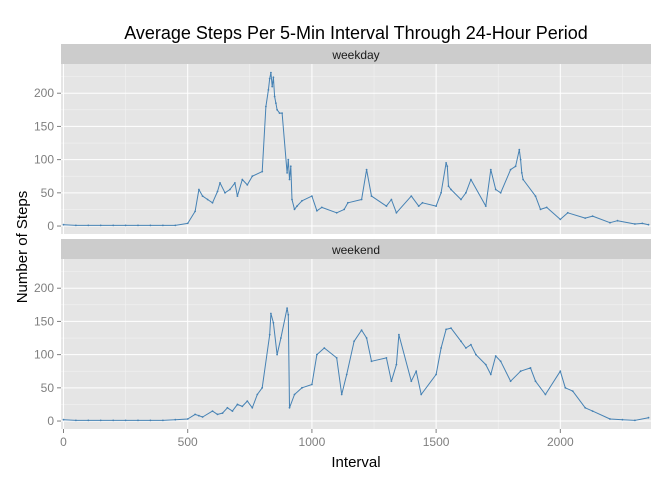 Image resolution: width=672 pixels, height=480 pixels. I want to click on x-axis: 0 500 1000 1500 2000, so click(317, 439).